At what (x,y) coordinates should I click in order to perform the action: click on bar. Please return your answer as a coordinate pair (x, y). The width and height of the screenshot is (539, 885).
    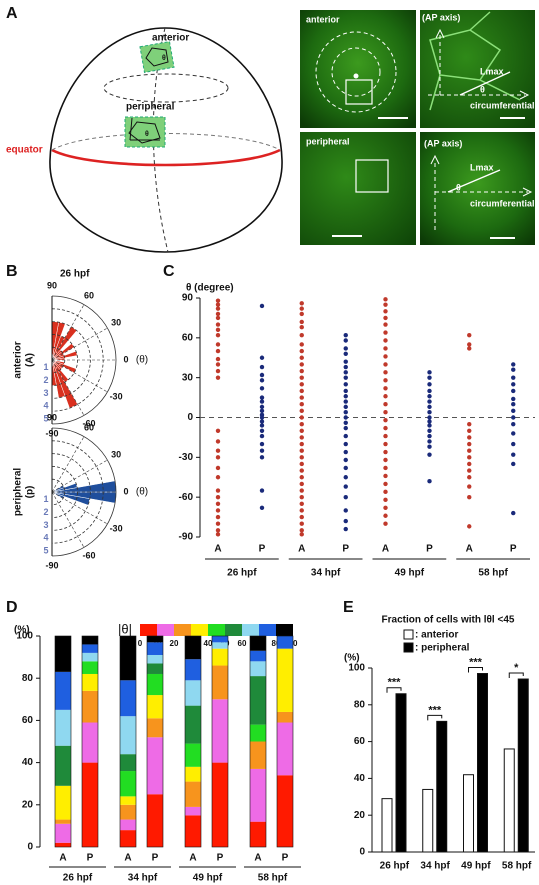
    Looking at the image, I should click on (401, 773).